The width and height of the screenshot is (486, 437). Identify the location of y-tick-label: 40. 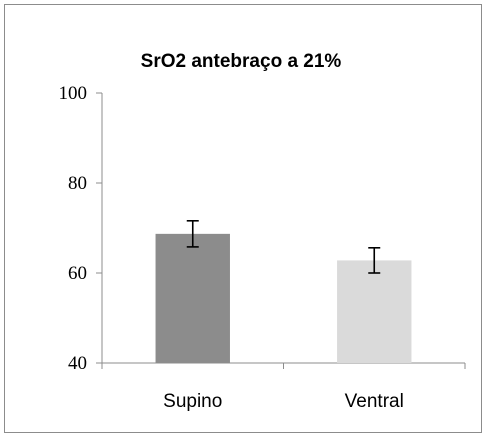
(77, 363).